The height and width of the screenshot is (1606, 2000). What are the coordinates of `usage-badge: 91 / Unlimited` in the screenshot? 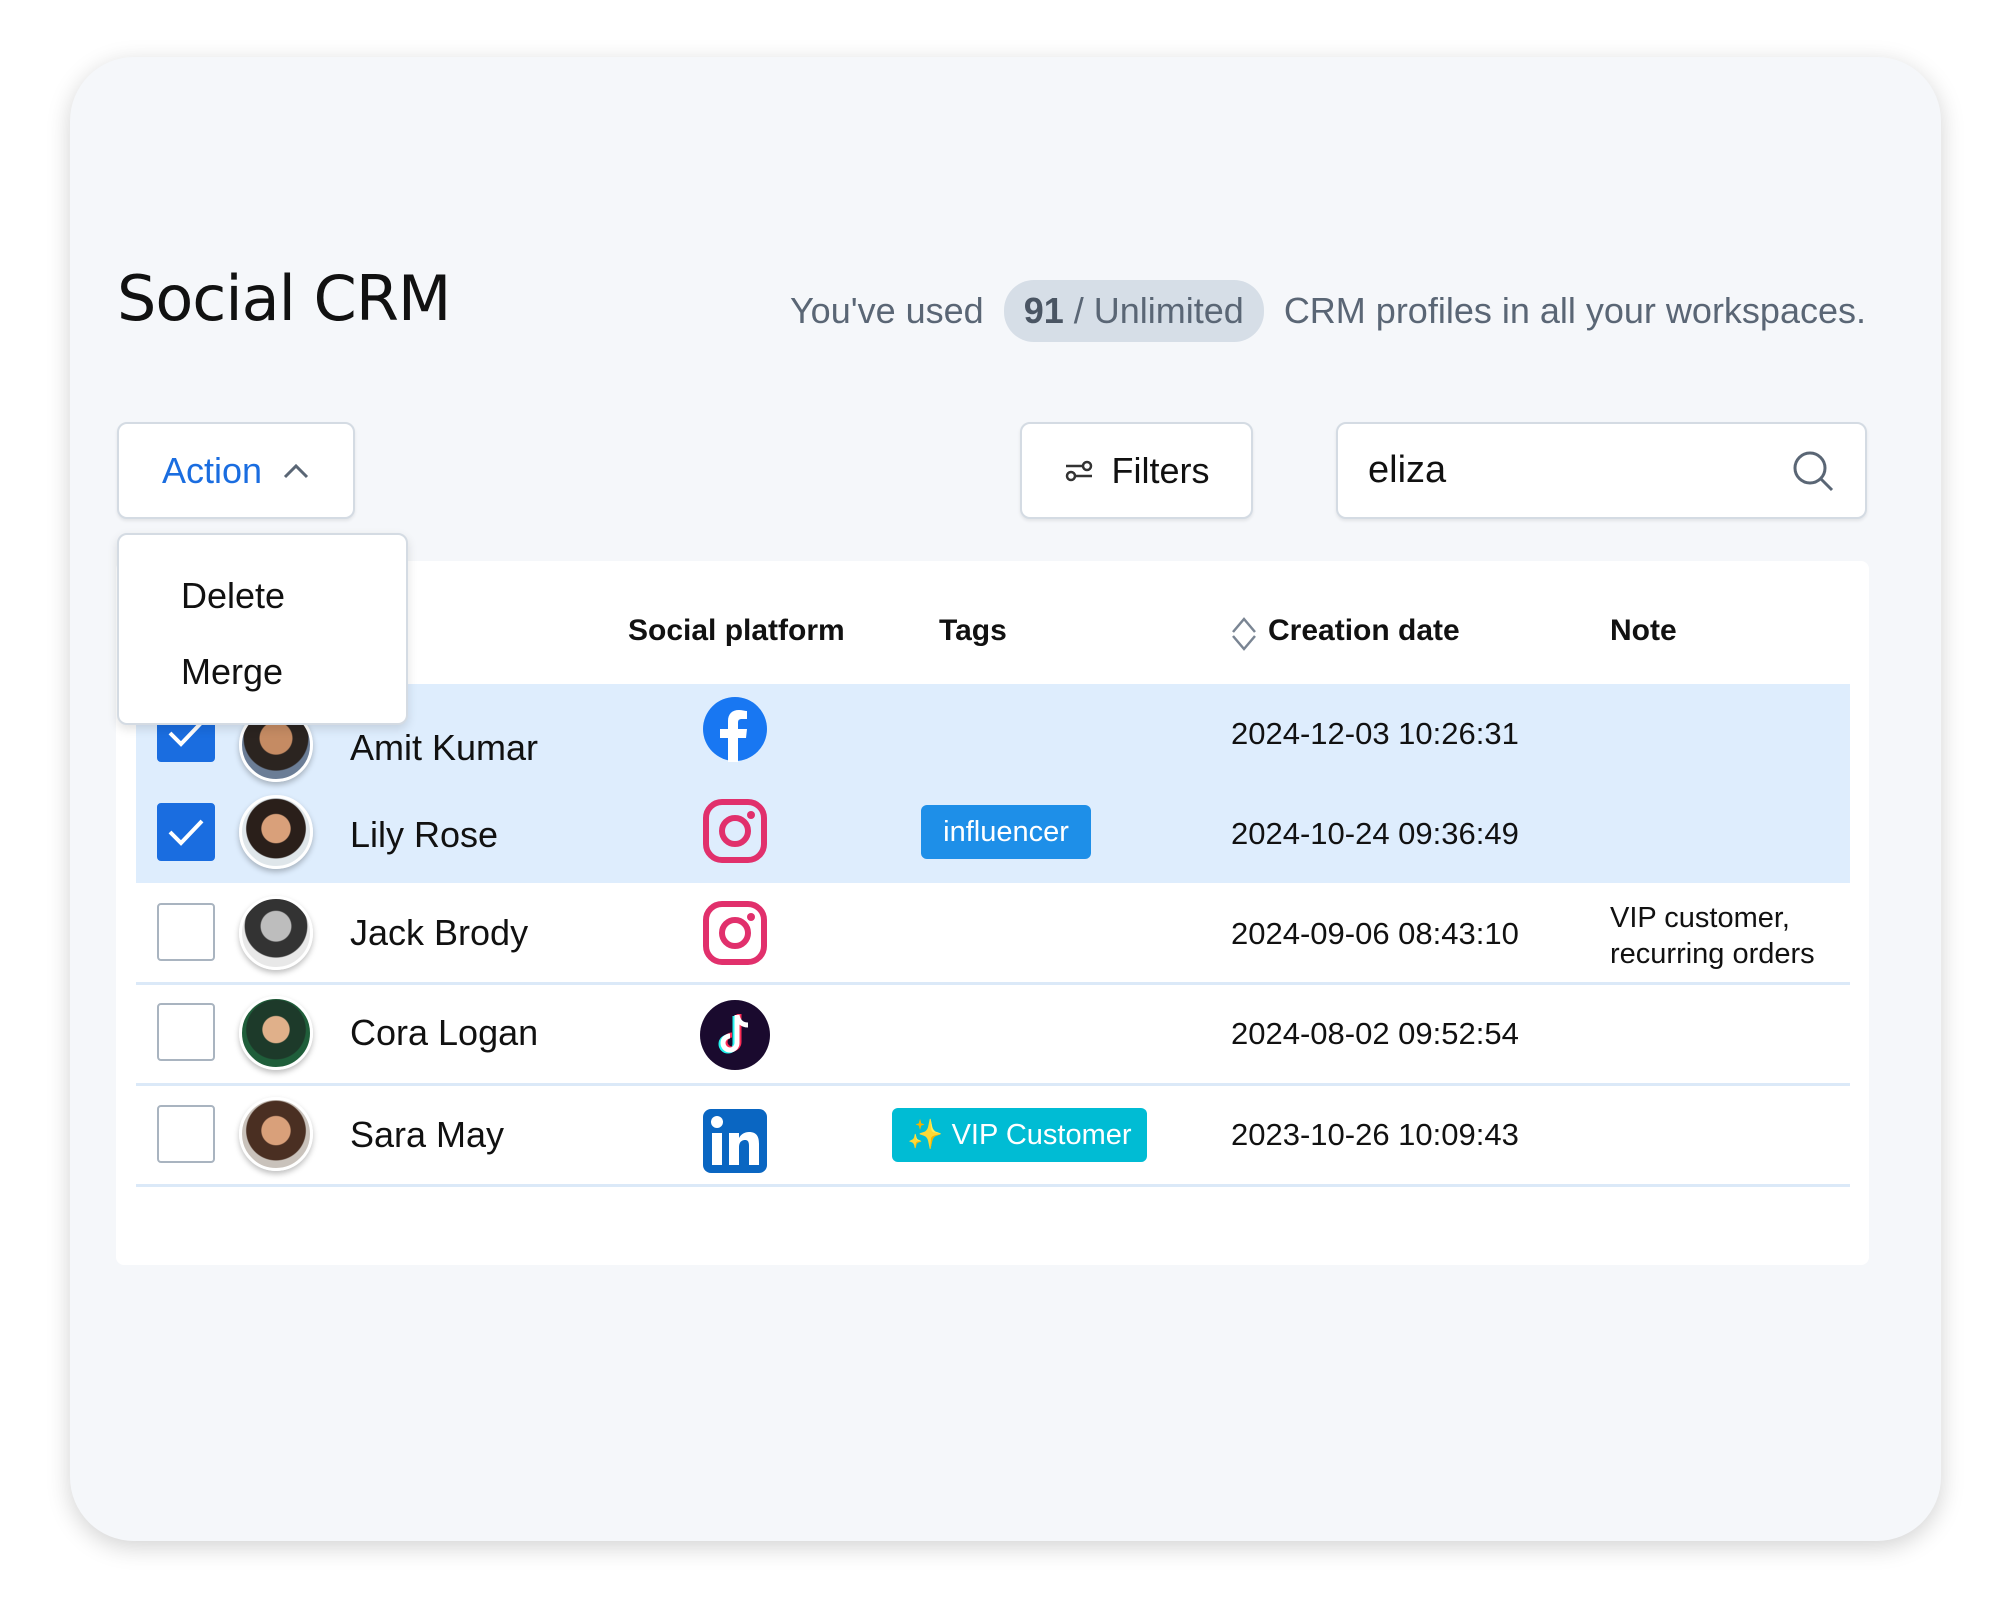 It's located at (1133, 311).